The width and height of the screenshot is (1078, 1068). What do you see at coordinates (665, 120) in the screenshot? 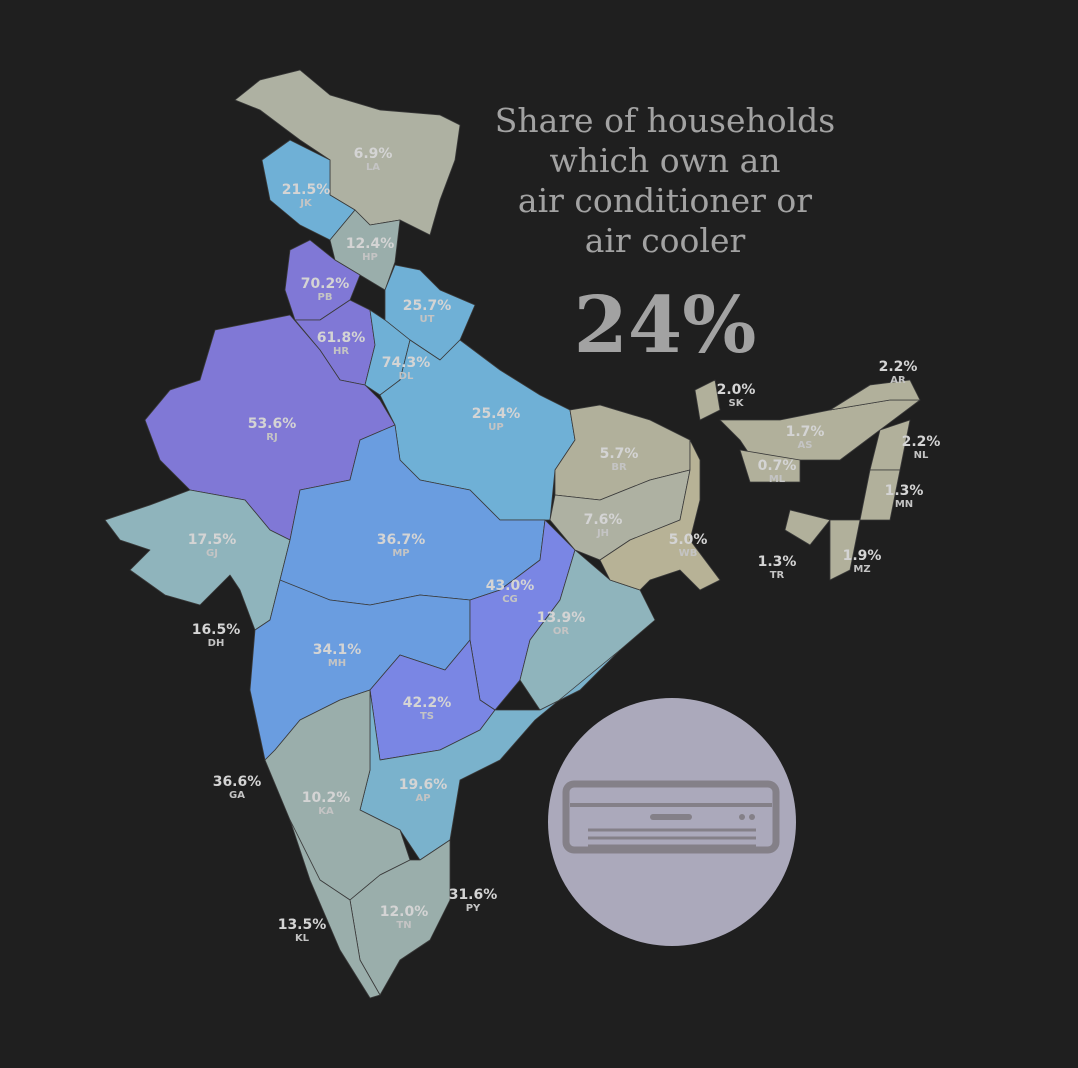
I see `title-line: Share of households` at bounding box center [665, 120].